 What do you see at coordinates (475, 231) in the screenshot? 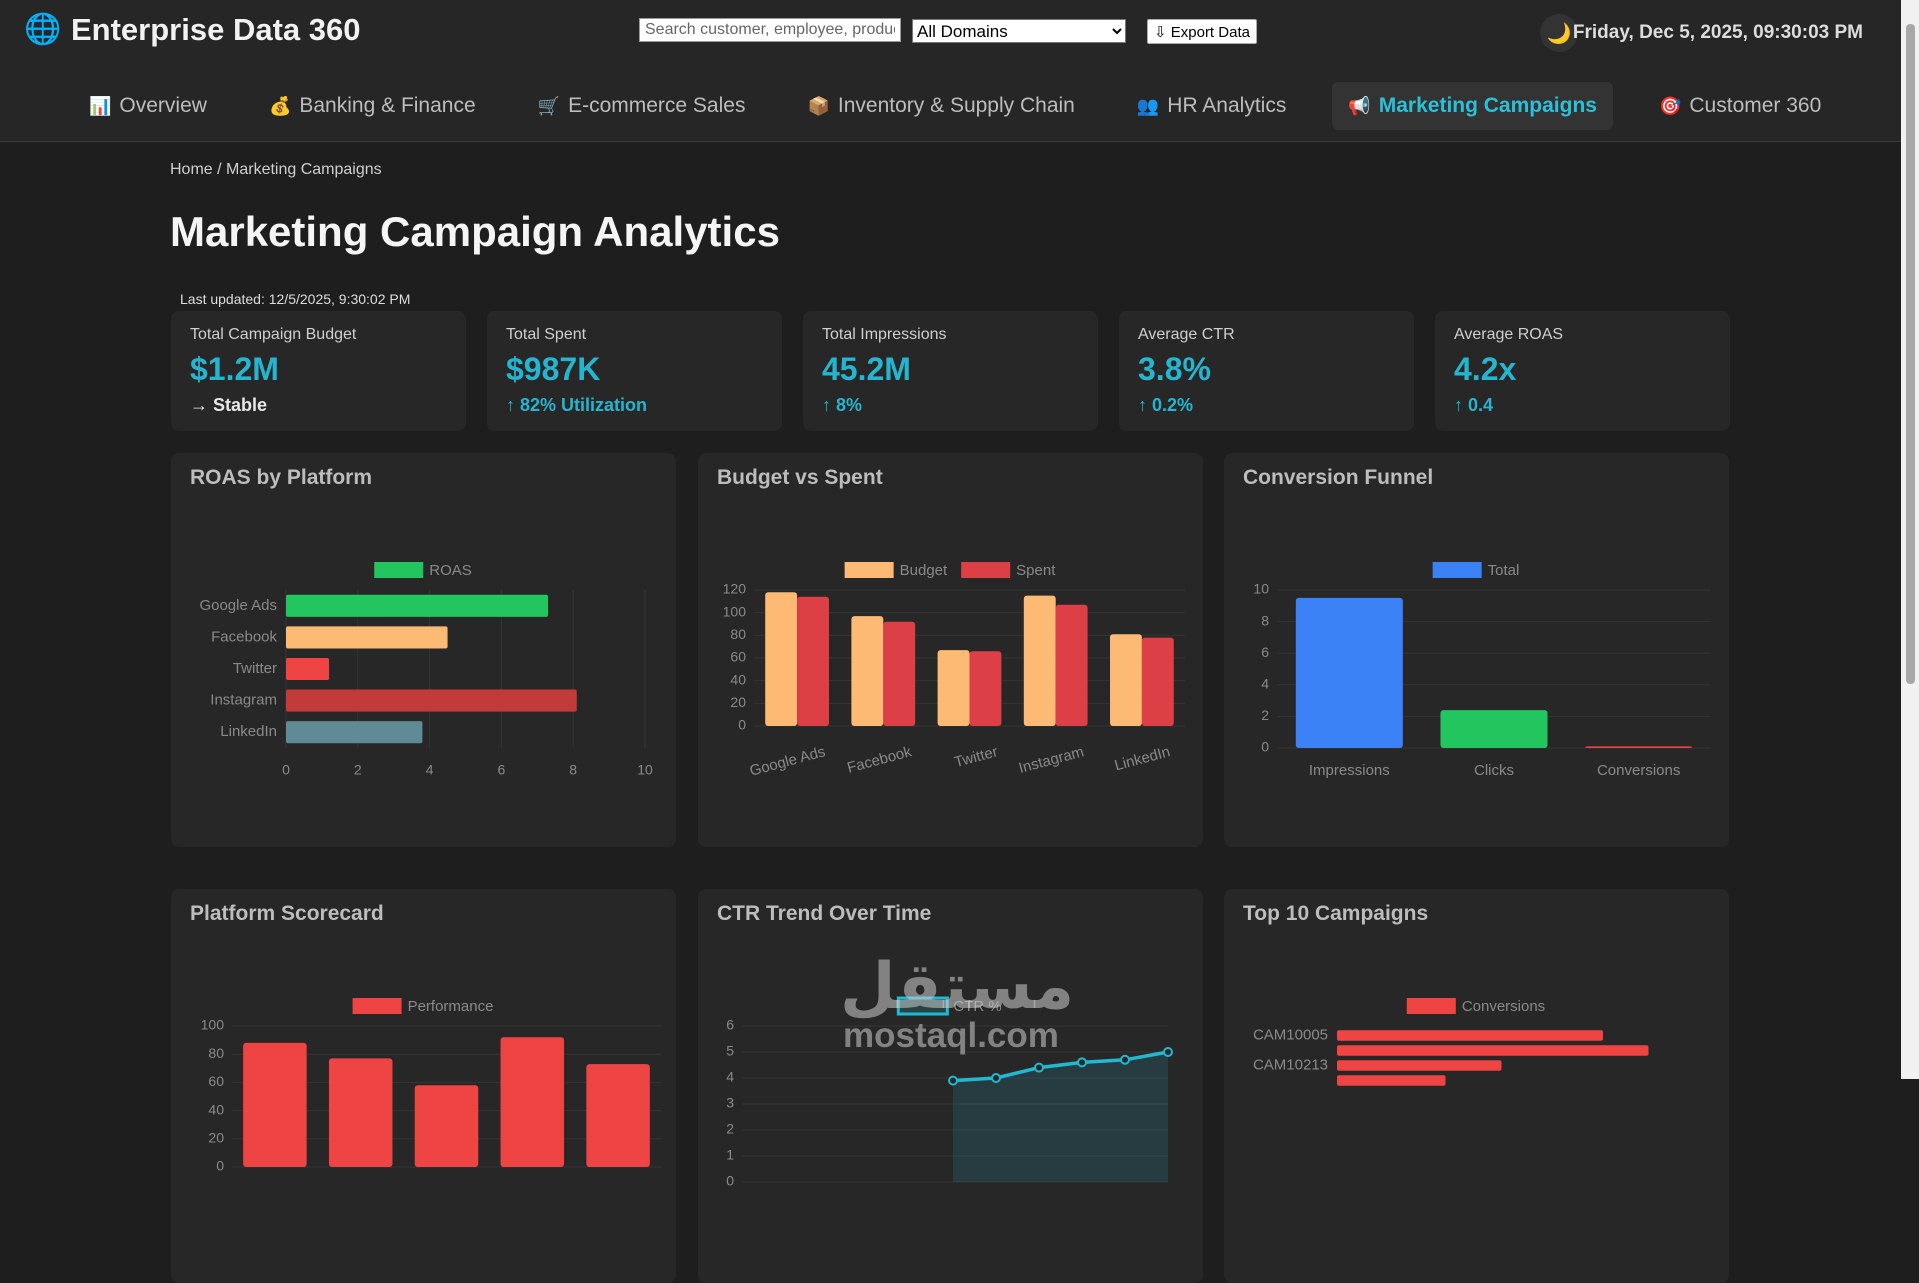
I see `page-title: Marketing Campaign Analytics` at bounding box center [475, 231].